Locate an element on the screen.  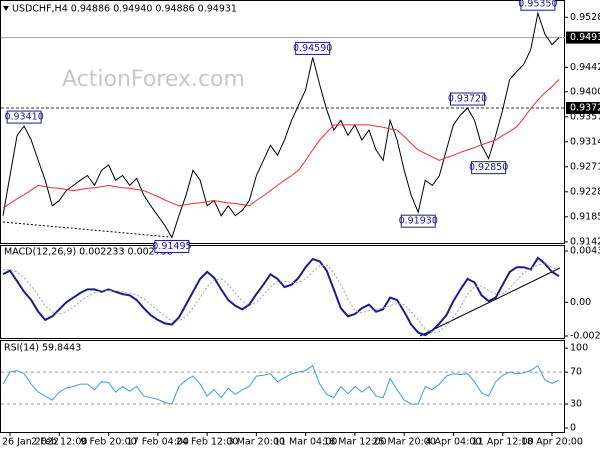
x-tick-label: 3 Mar 20:00 is located at coordinates (256, 442).